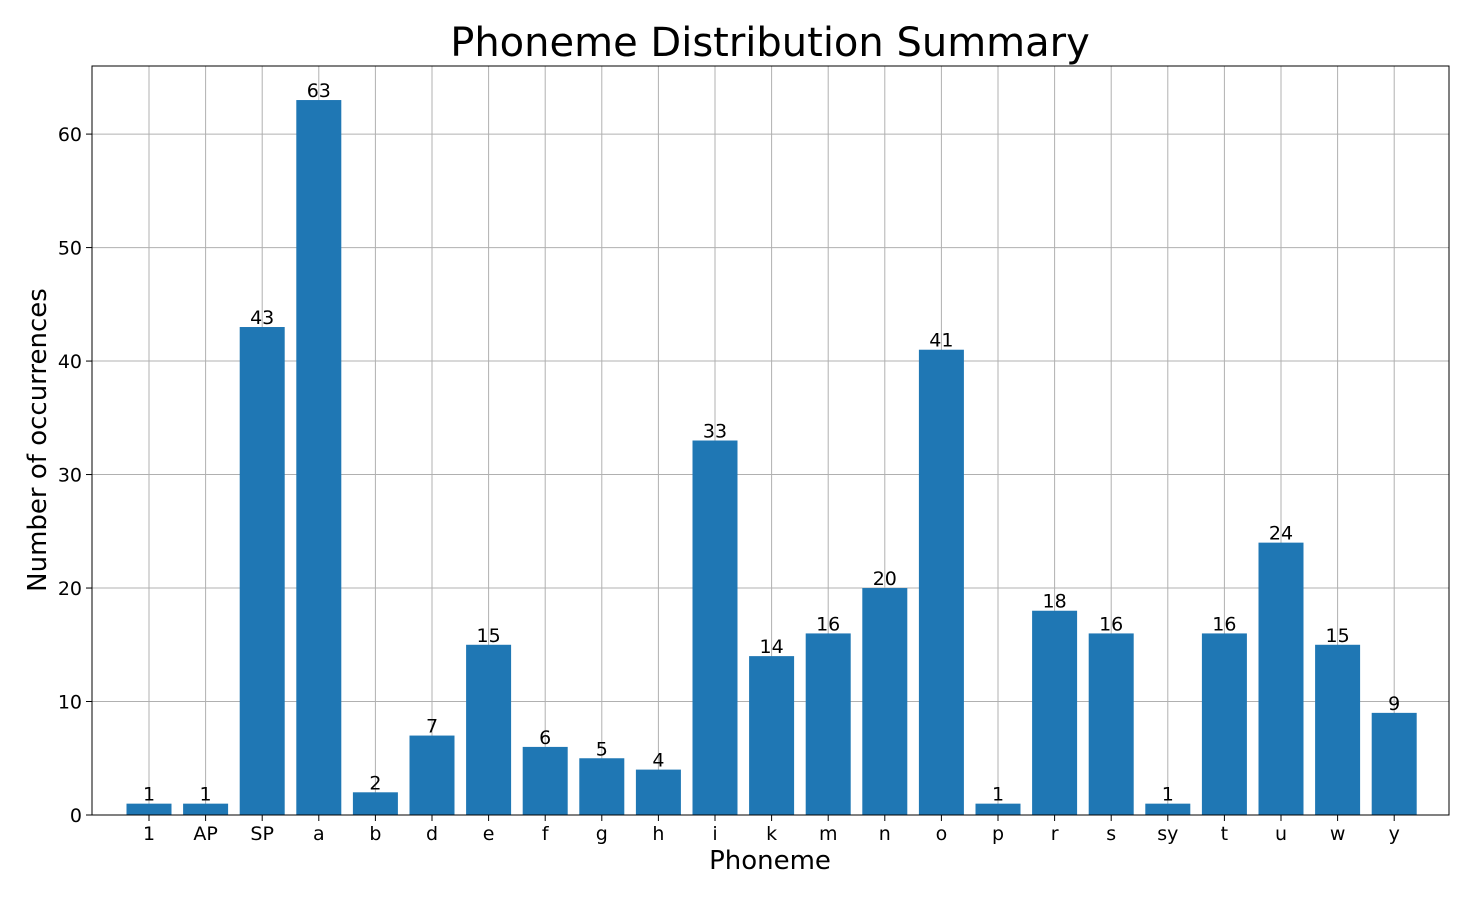 The width and height of the screenshot is (1473, 900). I want to click on bar-k, so click(772, 735).